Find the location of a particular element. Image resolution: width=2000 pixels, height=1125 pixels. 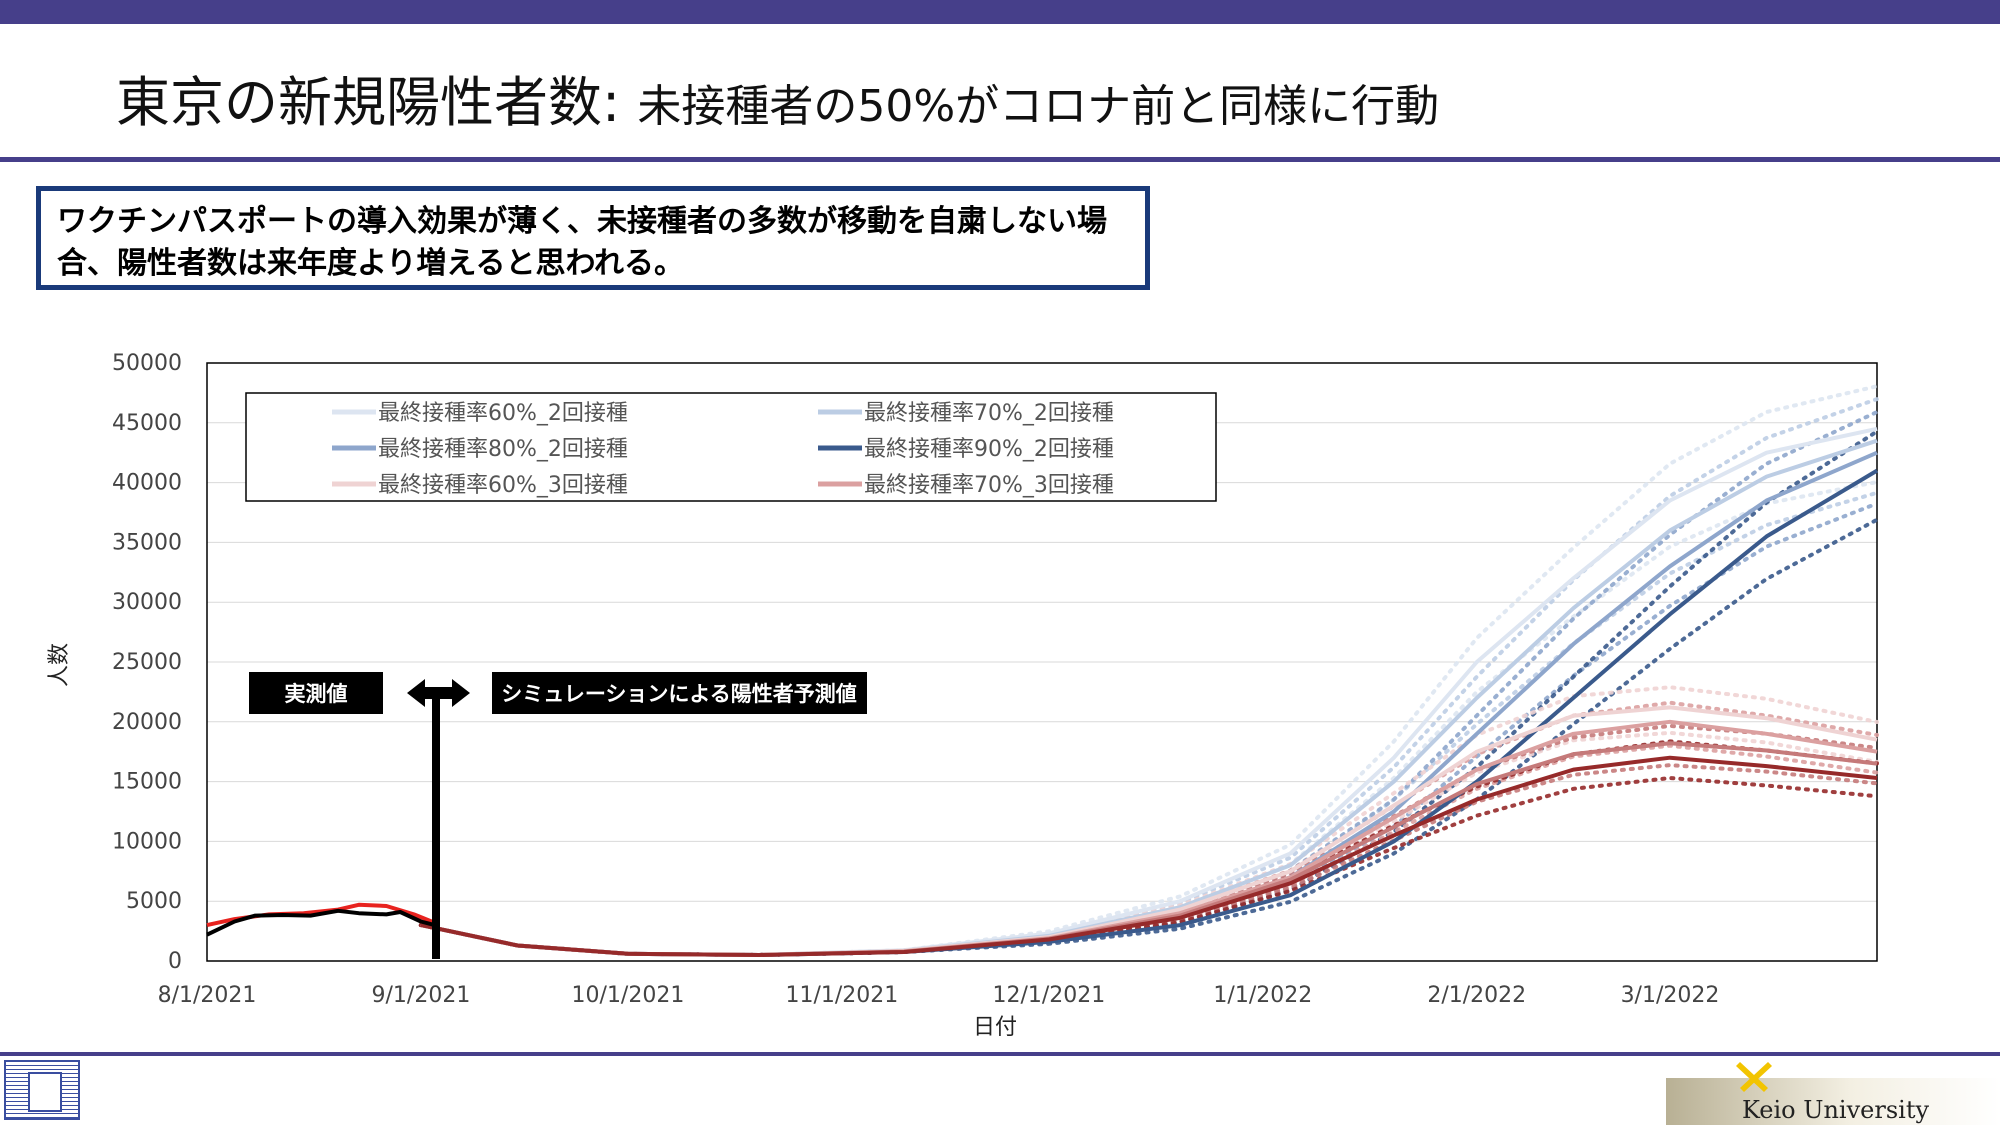

legend-box is located at coordinates (731, 447).